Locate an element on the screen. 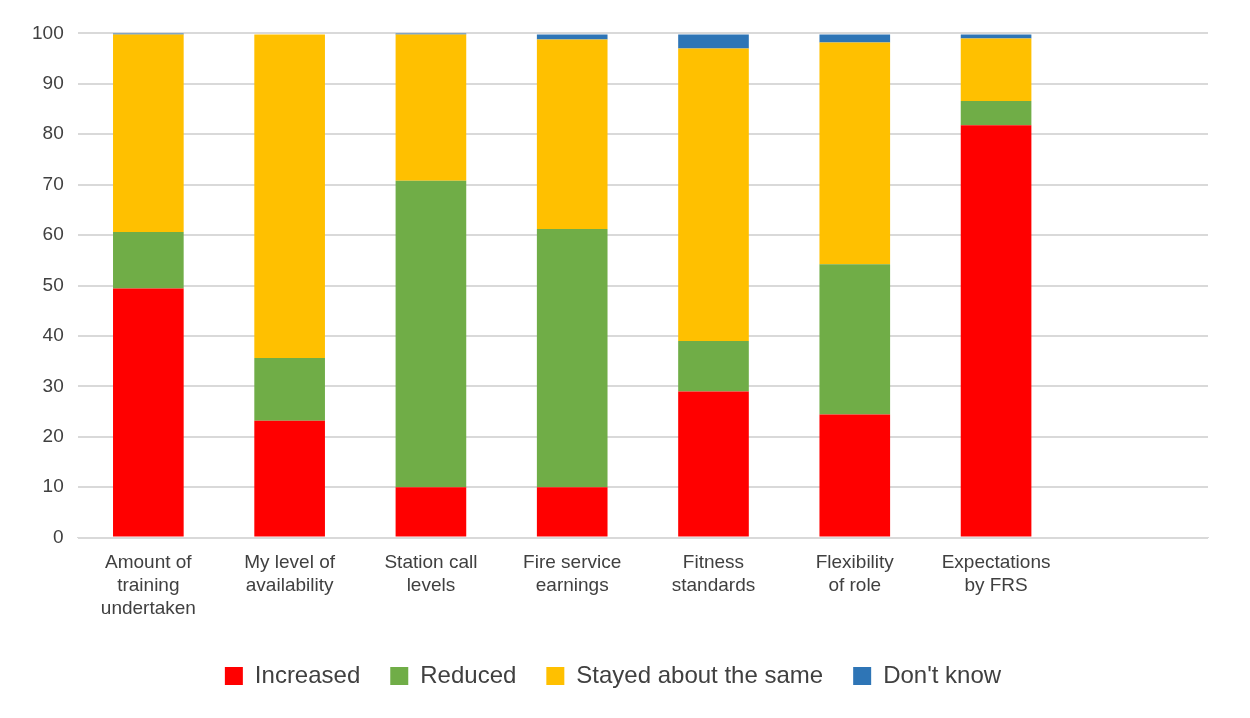 The height and width of the screenshot is (718, 1250). x-tick-label: Fire service earnings is located at coordinates (572, 573).